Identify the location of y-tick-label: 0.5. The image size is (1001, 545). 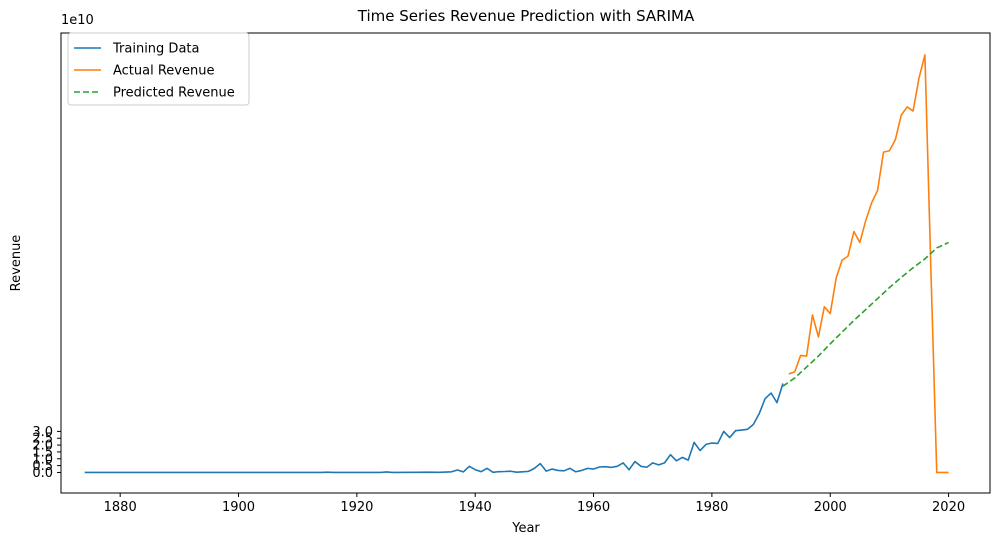
(42, 466).